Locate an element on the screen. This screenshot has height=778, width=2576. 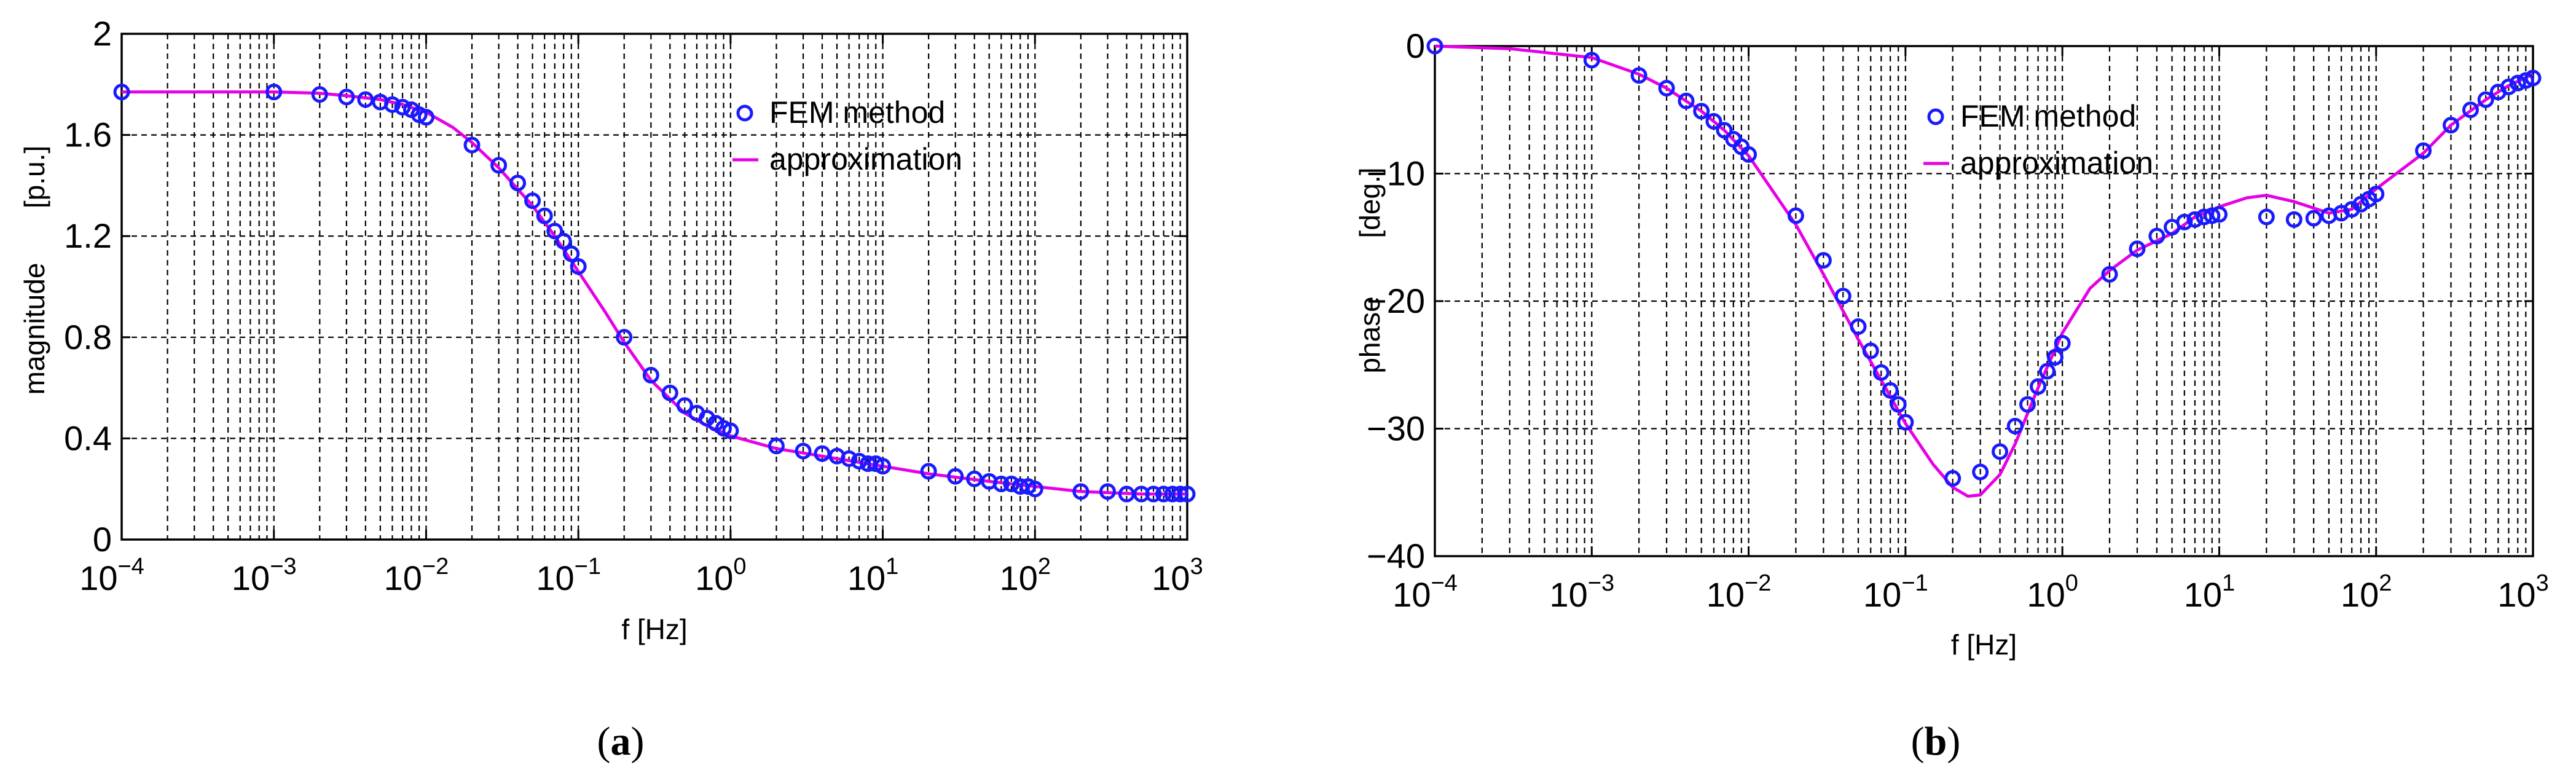
x-tick-label: 10¹ is located at coordinates (2209, 592).